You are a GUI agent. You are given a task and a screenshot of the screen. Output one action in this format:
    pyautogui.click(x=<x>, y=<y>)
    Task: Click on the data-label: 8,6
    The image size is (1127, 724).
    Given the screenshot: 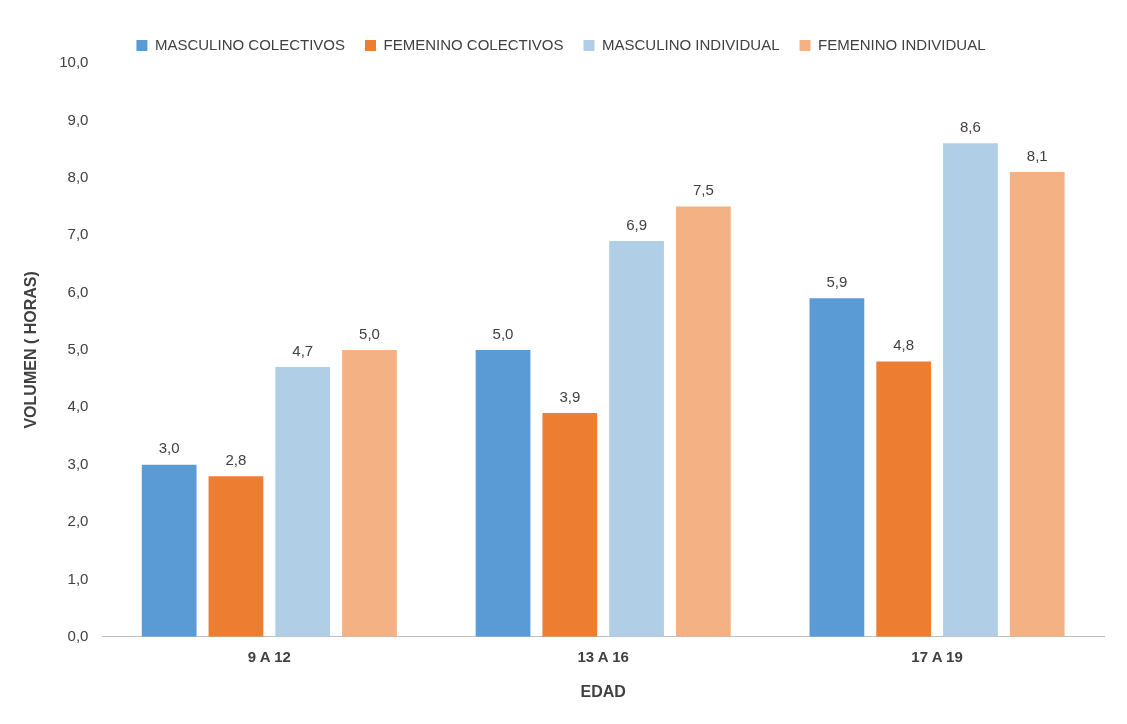 What is the action you would take?
    pyautogui.click(x=970, y=126)
    